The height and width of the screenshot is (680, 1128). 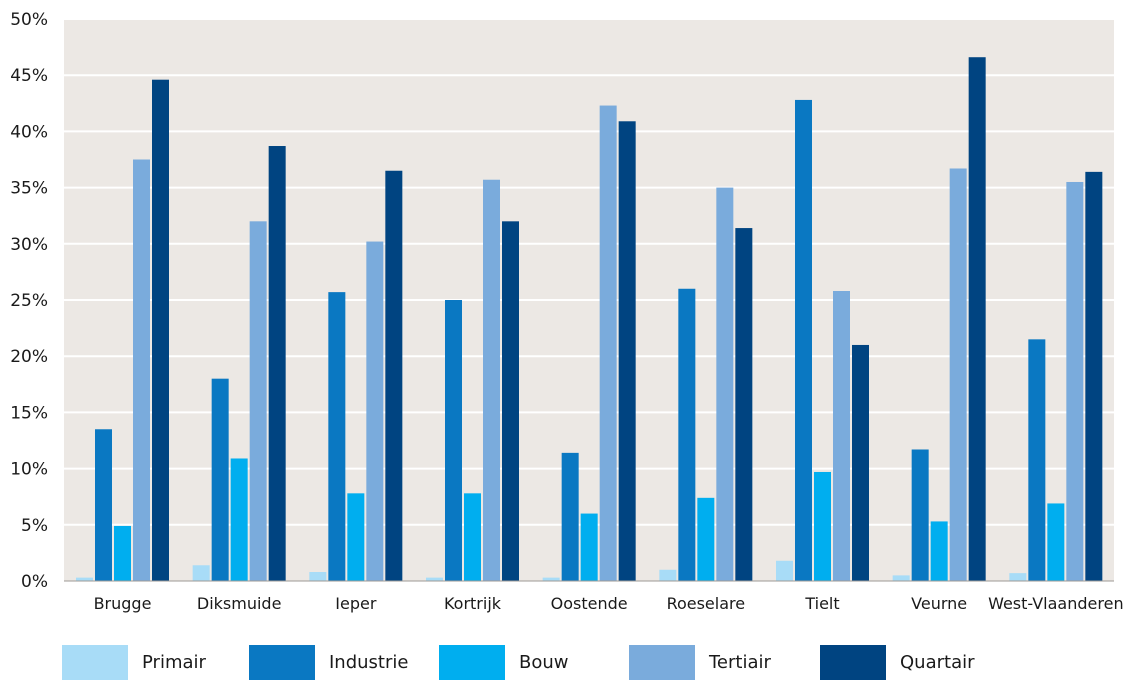 What do you see at coordinates (706, 603) in the screenshot?
I see `x-category-label: Roeselare` at bounding box center [706, 603].